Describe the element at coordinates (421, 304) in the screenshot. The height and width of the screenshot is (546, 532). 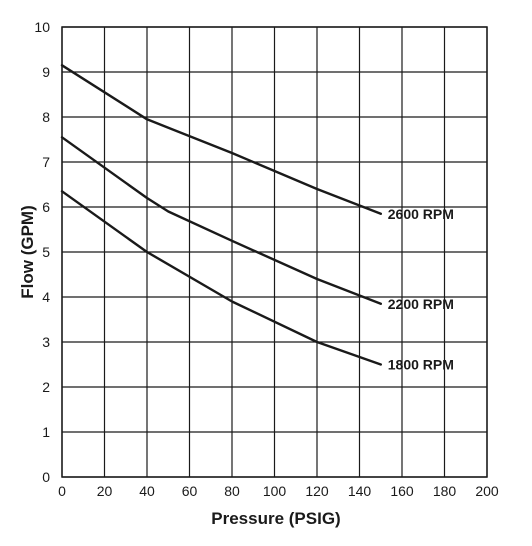
I see `series-label-1: 2200 RPM` at that location.